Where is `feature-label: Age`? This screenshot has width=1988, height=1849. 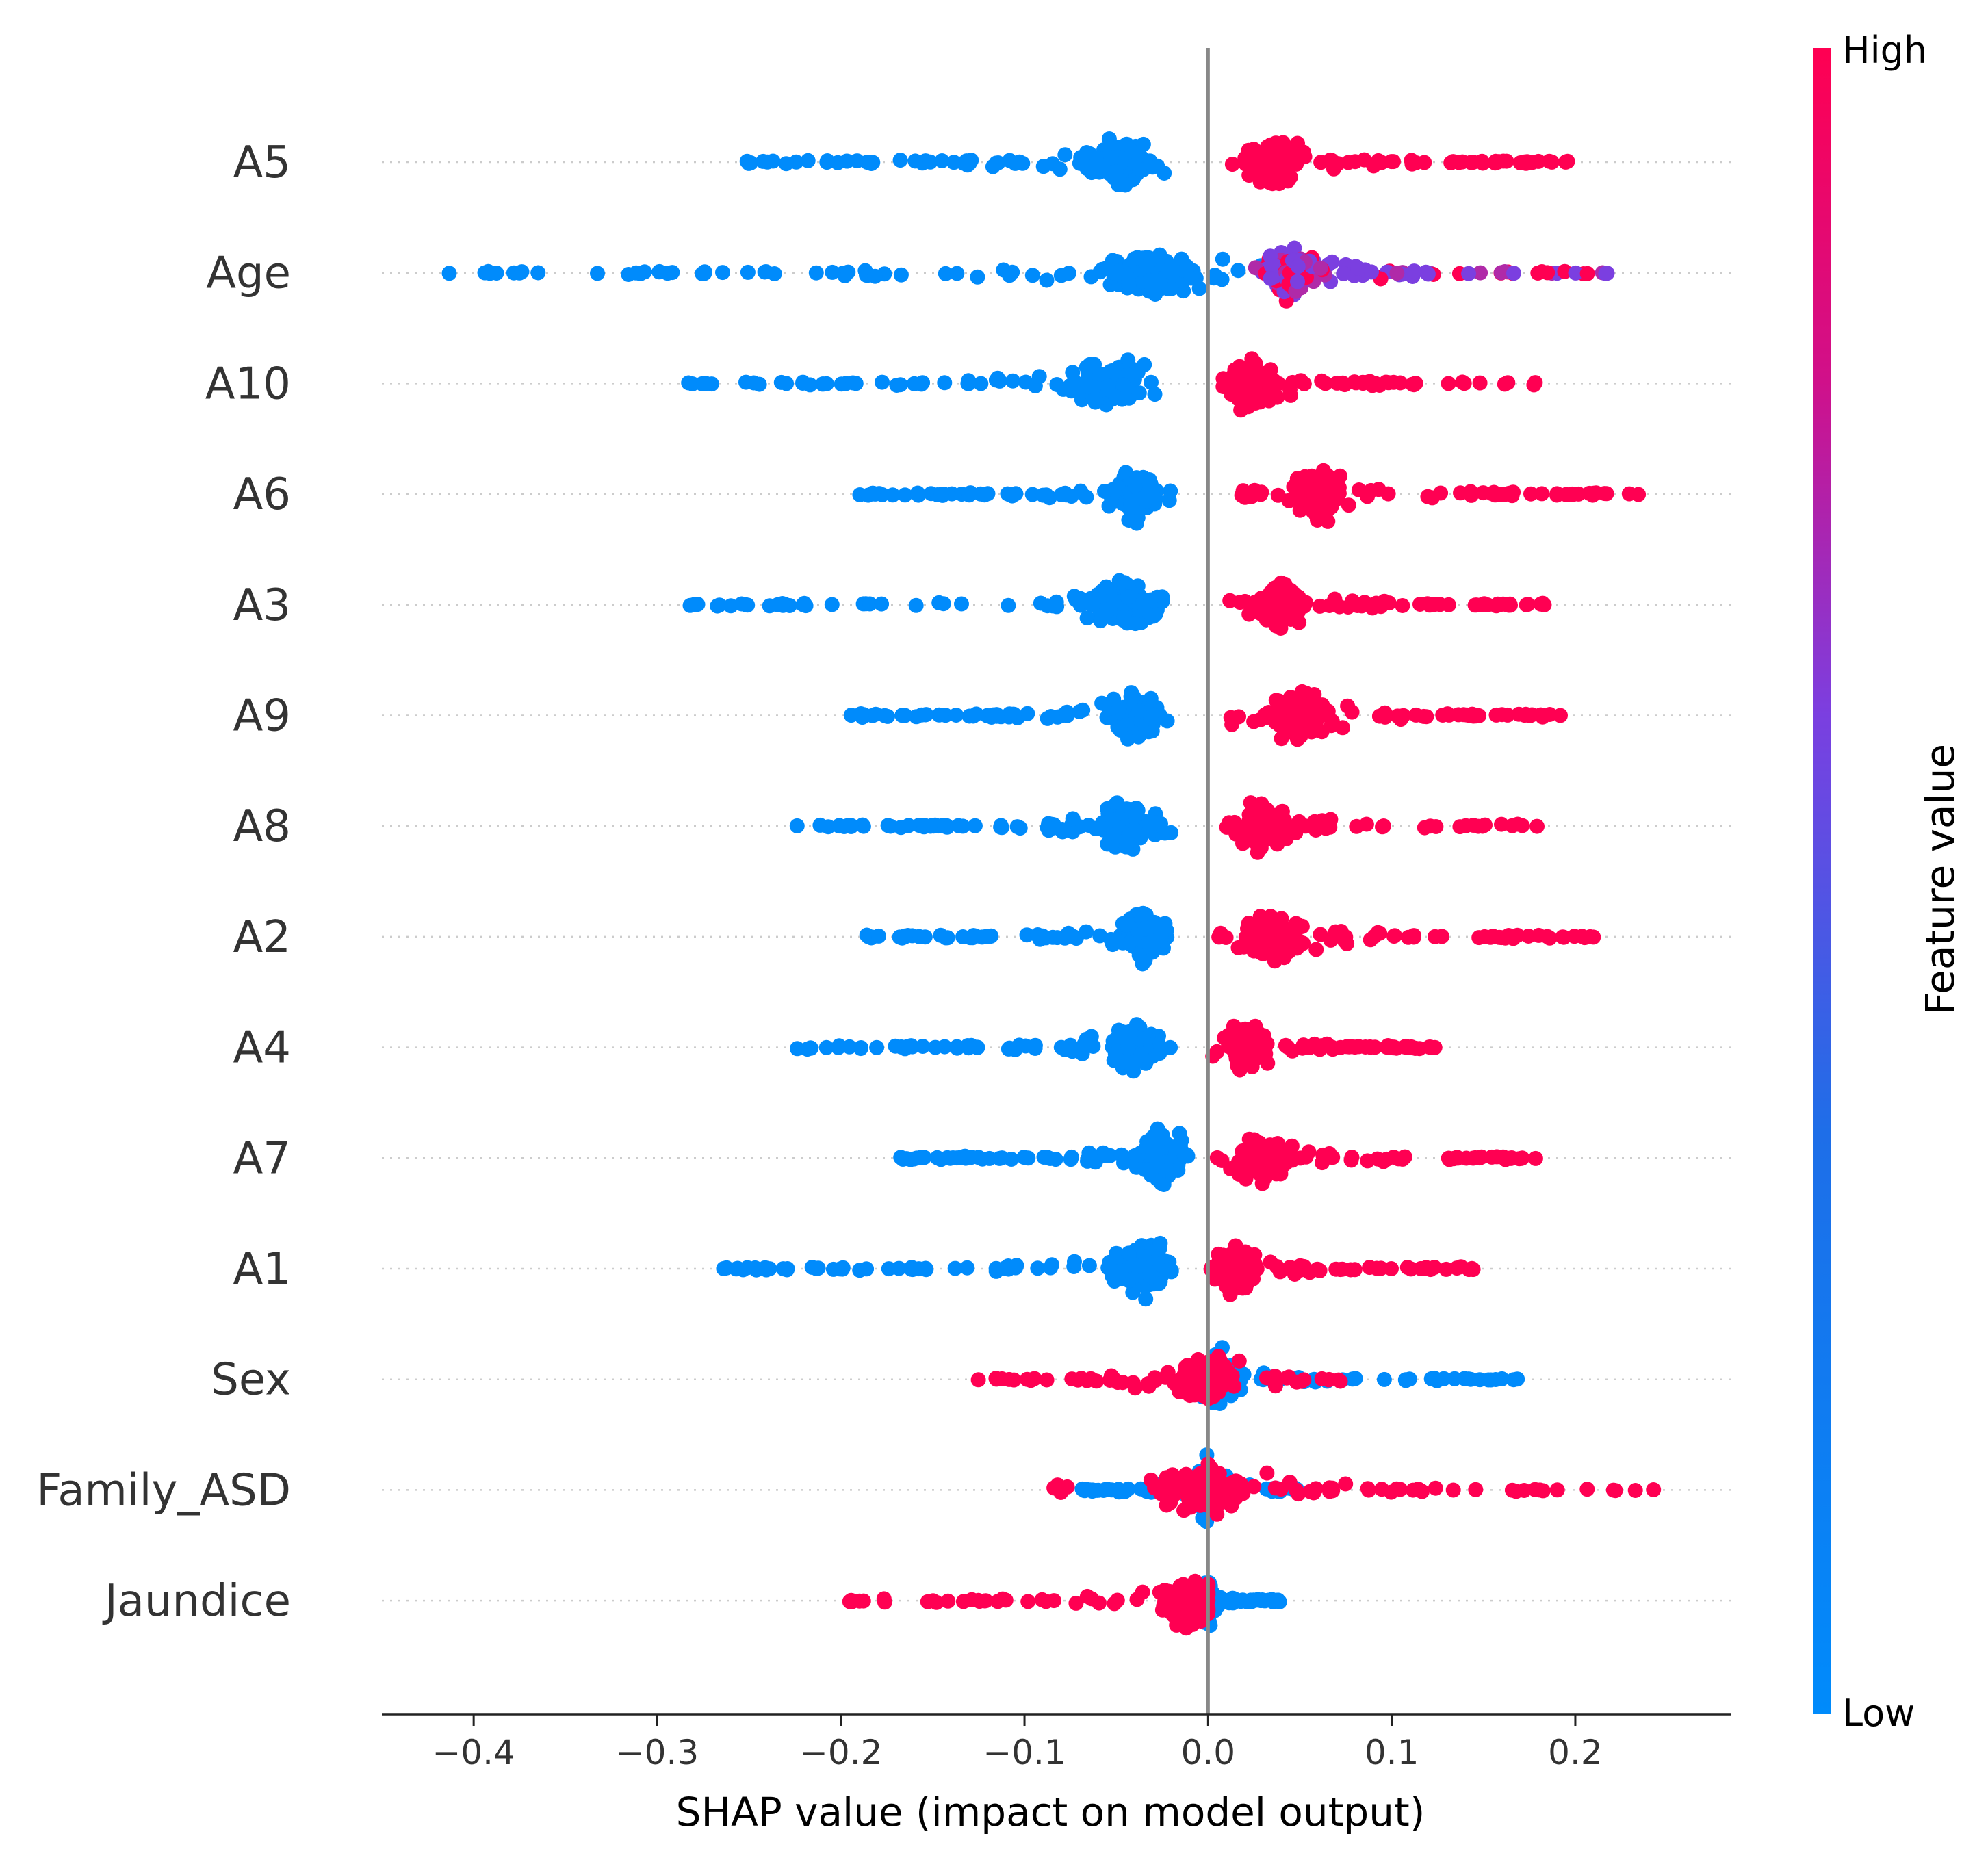 feature-label: Age is located at coordinates (248, 273).